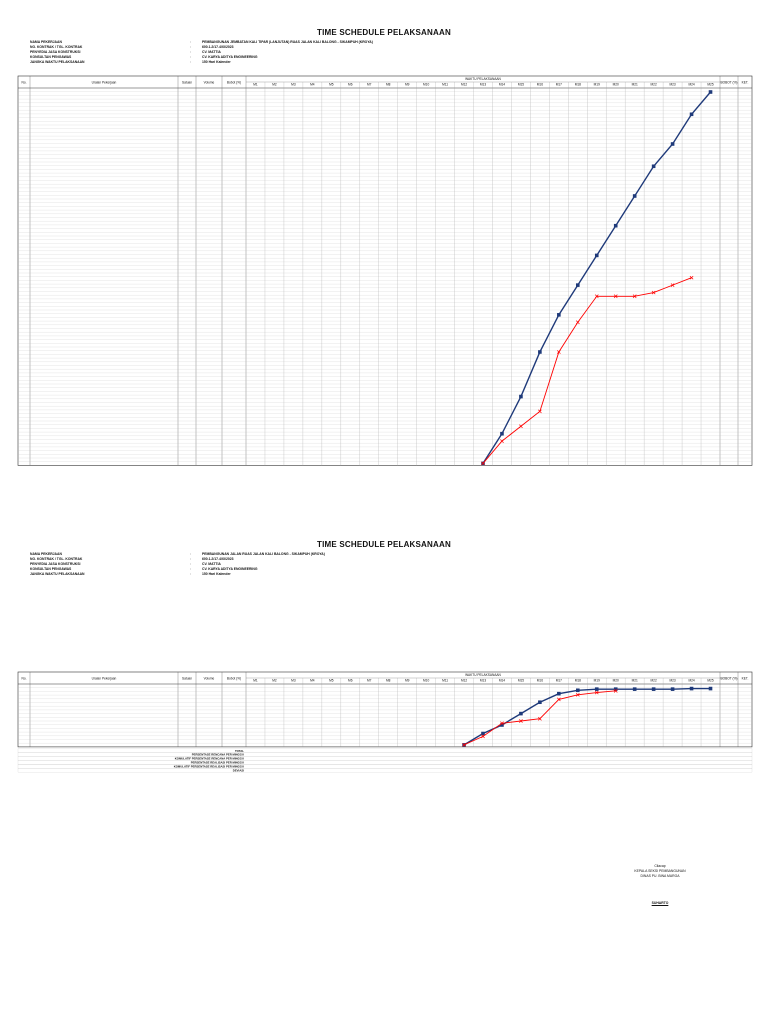 The image size is (768, 1024). I want to click on header-uraian: Uraian Pekerjaan, so click(104, 679).